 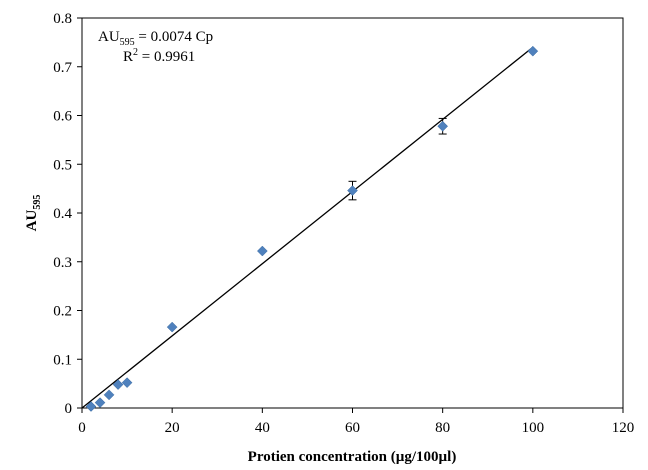 What do you see at coordinates (623, 428) in the screenshot?
I see `x-tick-label: 120` at bounding box center [623, 428].